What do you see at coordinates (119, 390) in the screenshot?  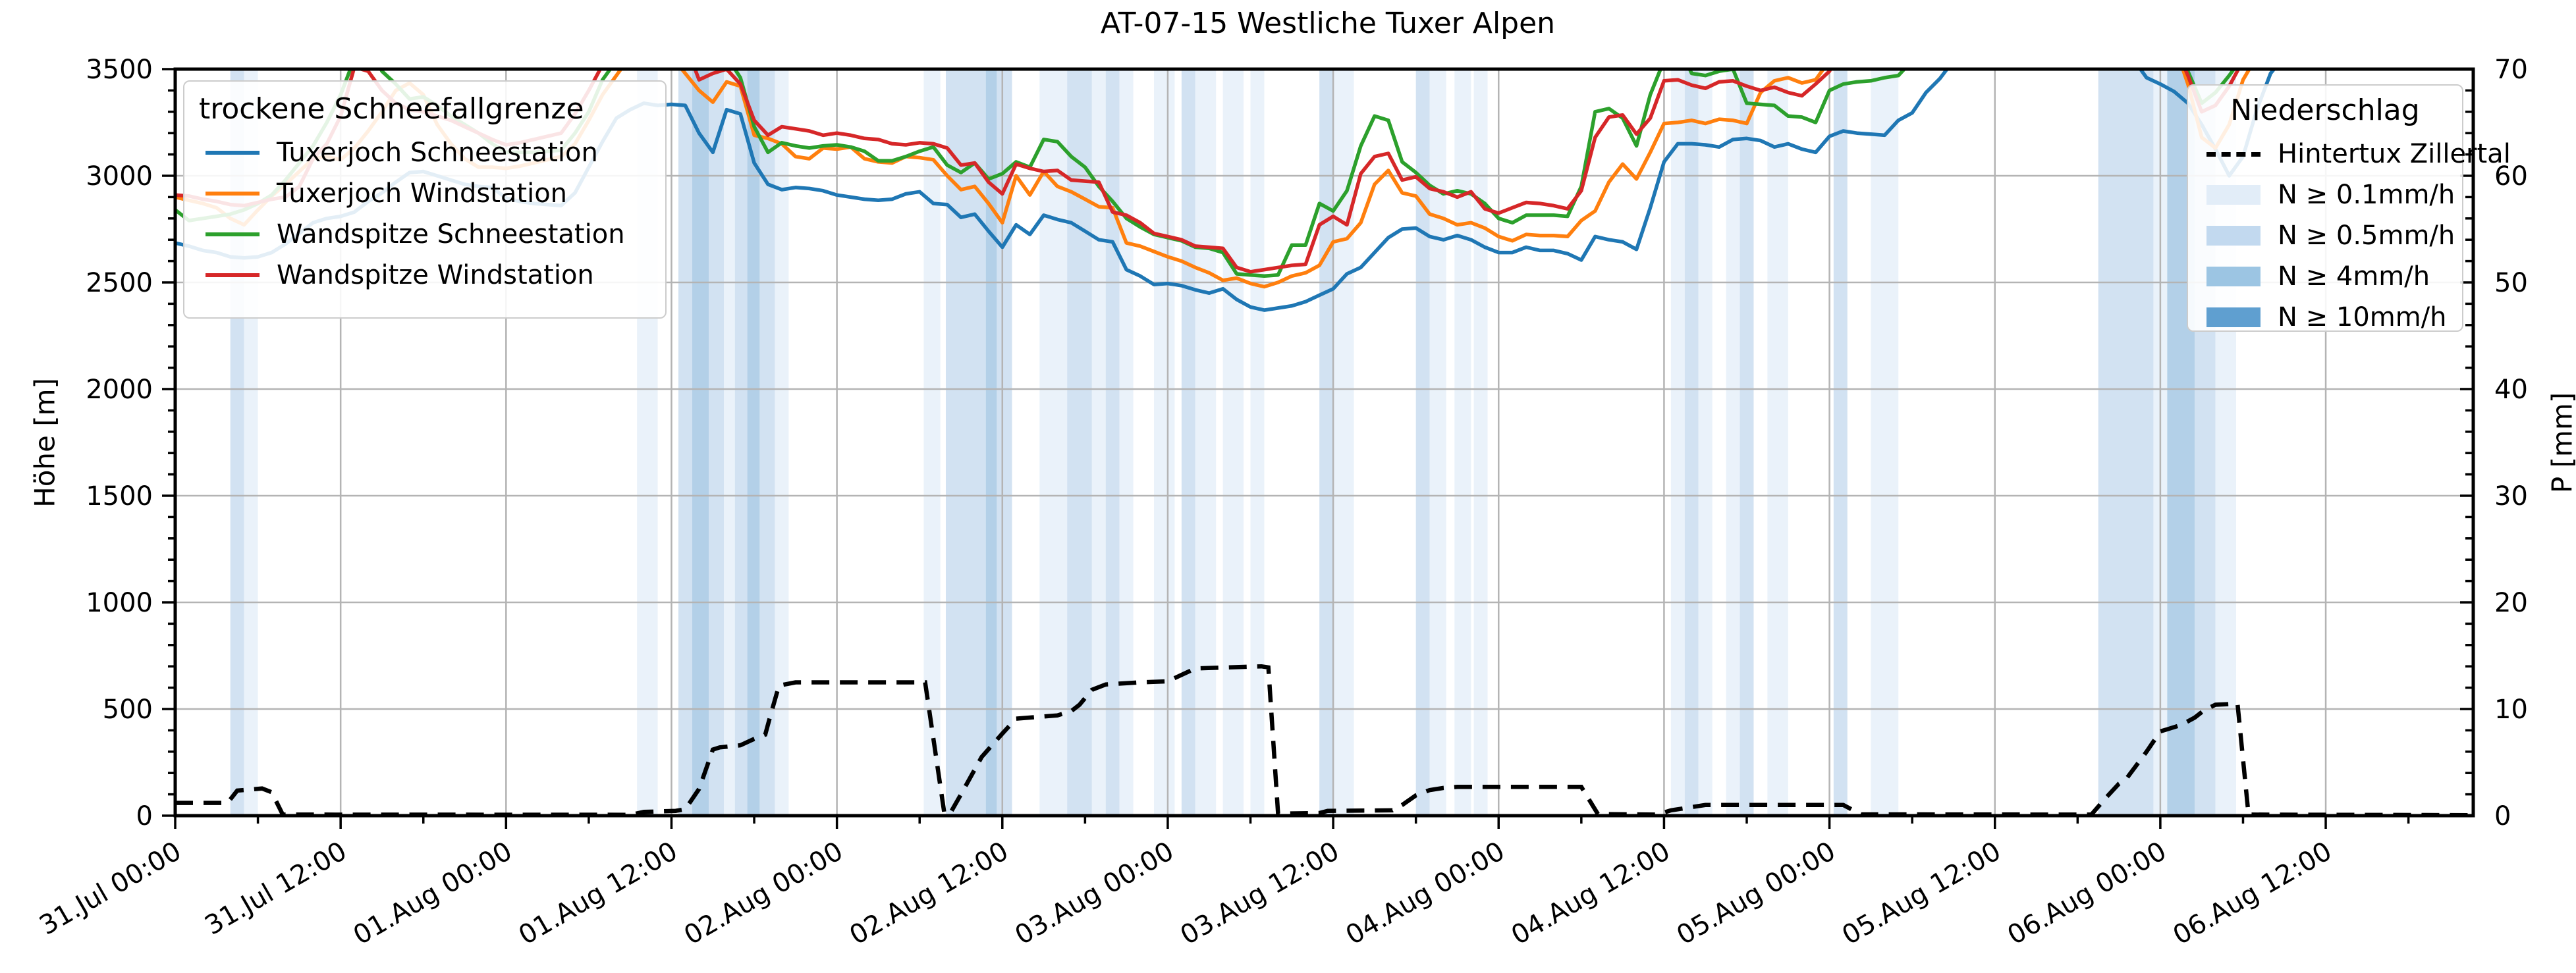 I see `ytick-left: 2000` at bounding box center [119, 390].